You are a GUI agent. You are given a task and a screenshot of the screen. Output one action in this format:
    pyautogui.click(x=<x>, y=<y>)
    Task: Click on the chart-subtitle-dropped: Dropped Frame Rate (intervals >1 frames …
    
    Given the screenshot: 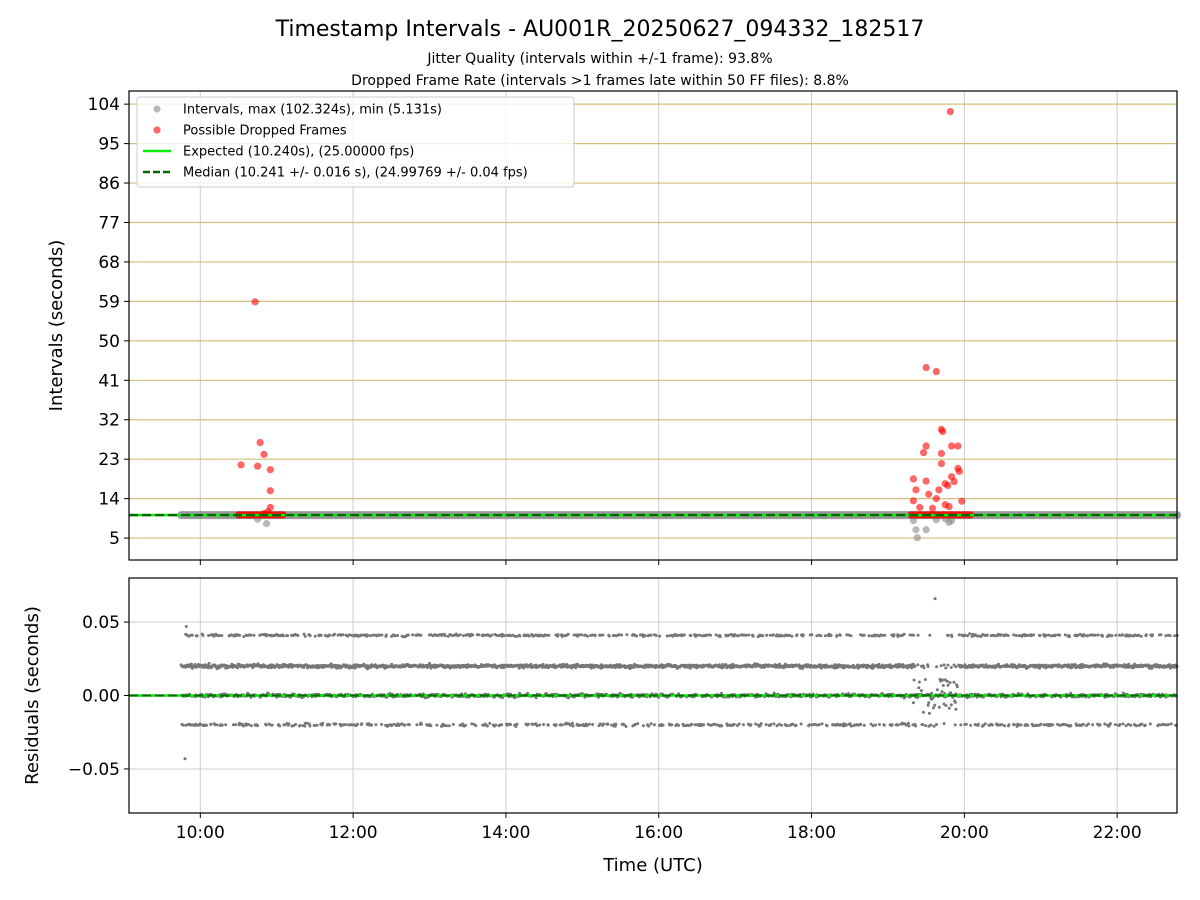 What is the action you would take?
    pyautogui.click(x=600, y=81)
    